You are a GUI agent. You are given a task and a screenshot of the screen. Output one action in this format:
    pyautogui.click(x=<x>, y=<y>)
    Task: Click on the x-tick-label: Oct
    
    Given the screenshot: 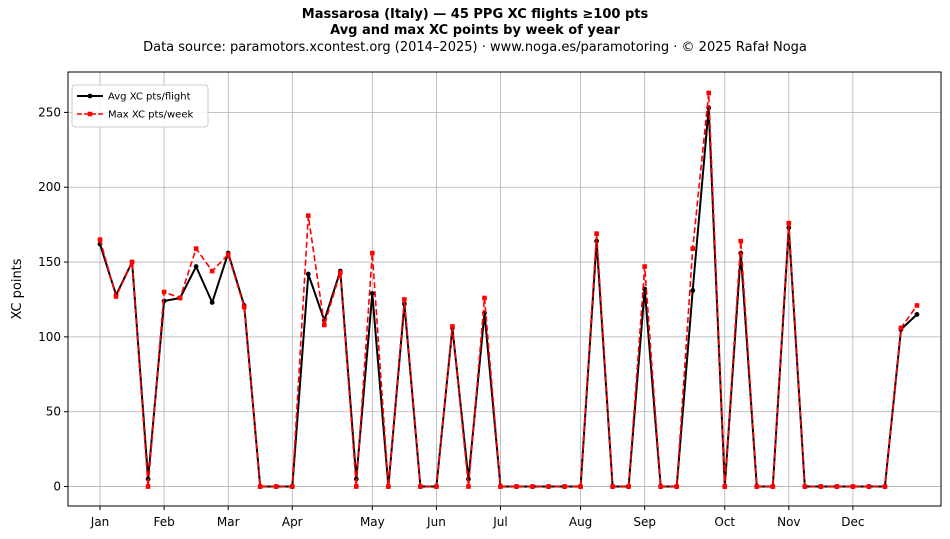 What is the action you would take?
    pyautogui.click(x=724, y=522)
    